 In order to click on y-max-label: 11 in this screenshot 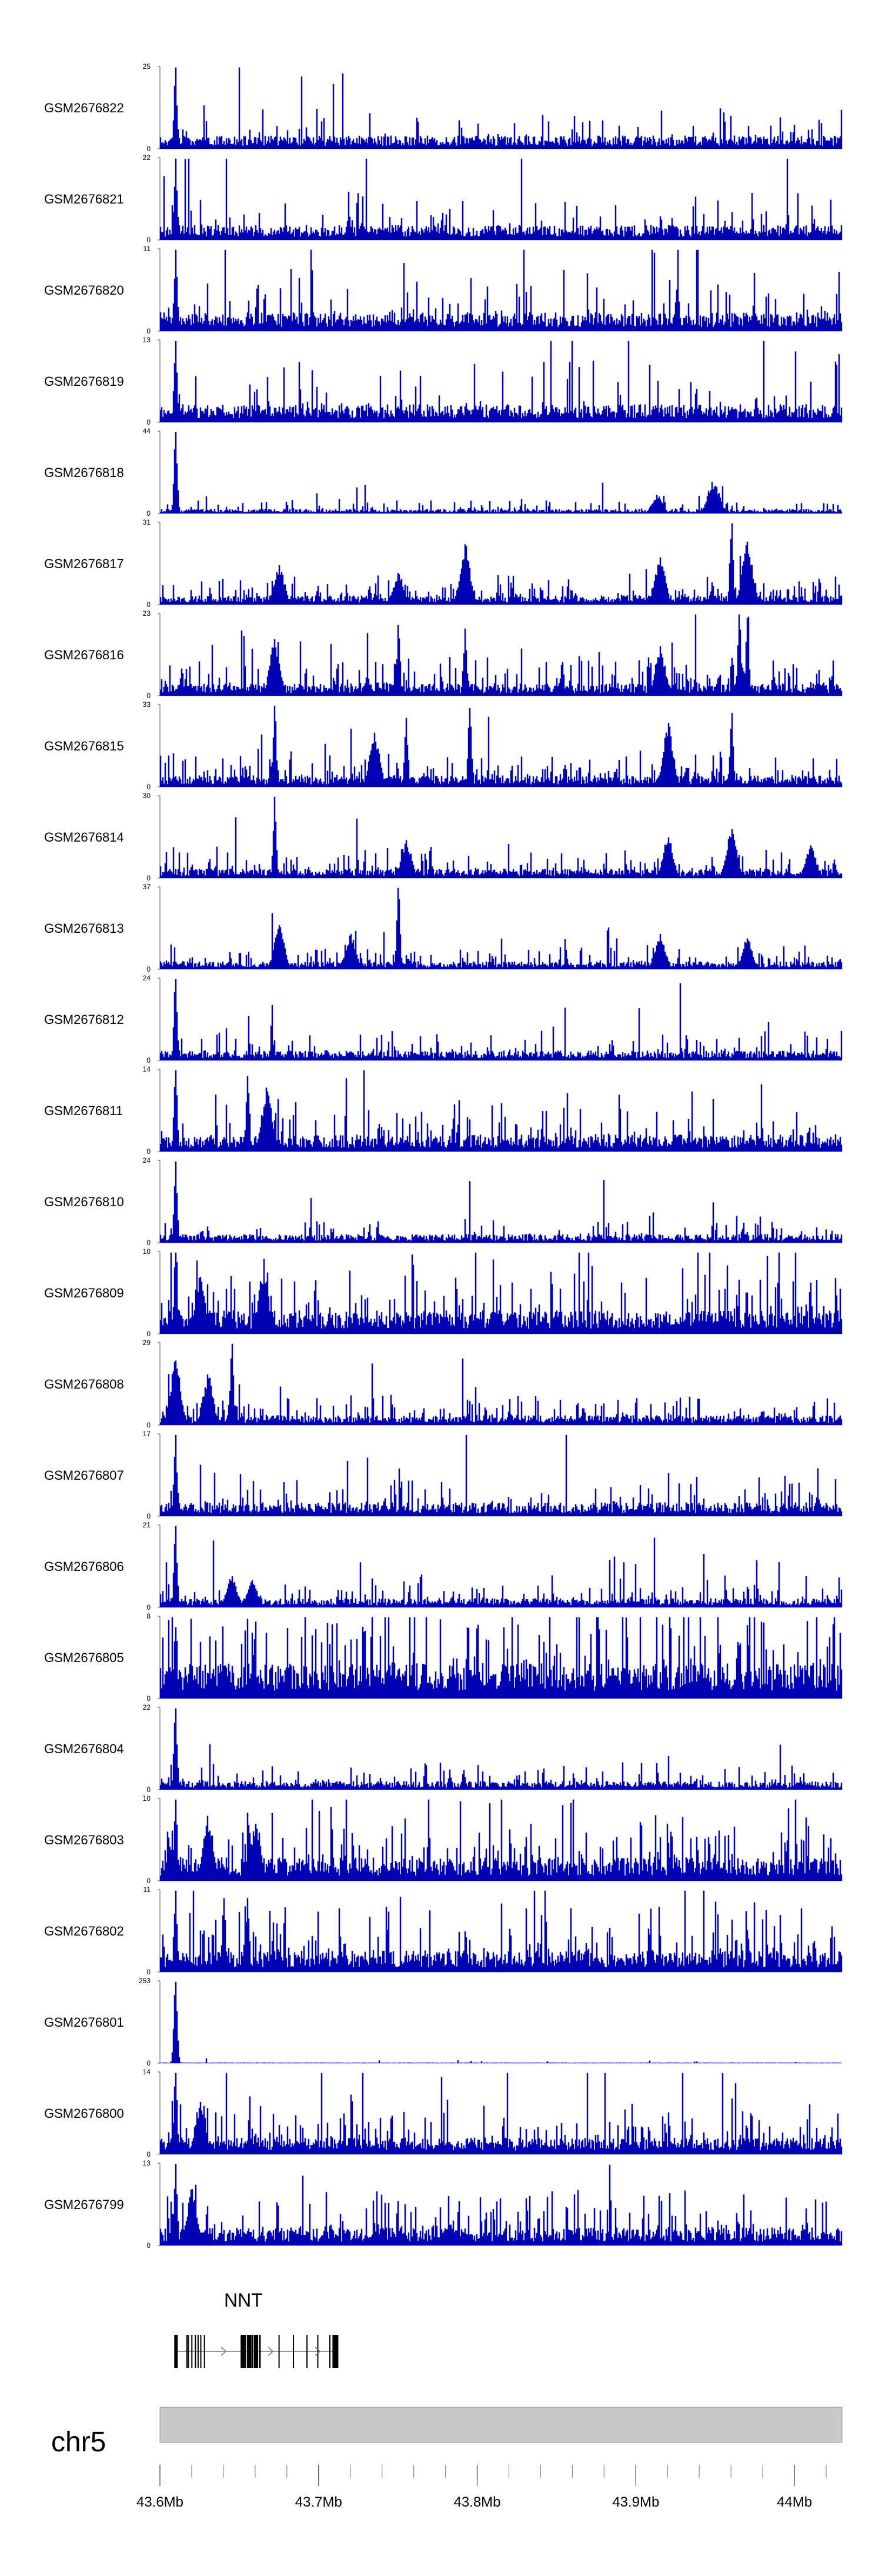, I will do `click(147, 1890)`.